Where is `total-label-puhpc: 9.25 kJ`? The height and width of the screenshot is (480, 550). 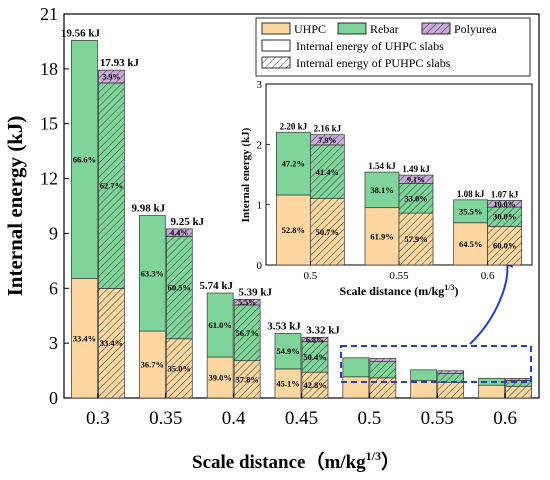 total-label-puhpc: 9.25 kJ is located at coordinates (187, 222).